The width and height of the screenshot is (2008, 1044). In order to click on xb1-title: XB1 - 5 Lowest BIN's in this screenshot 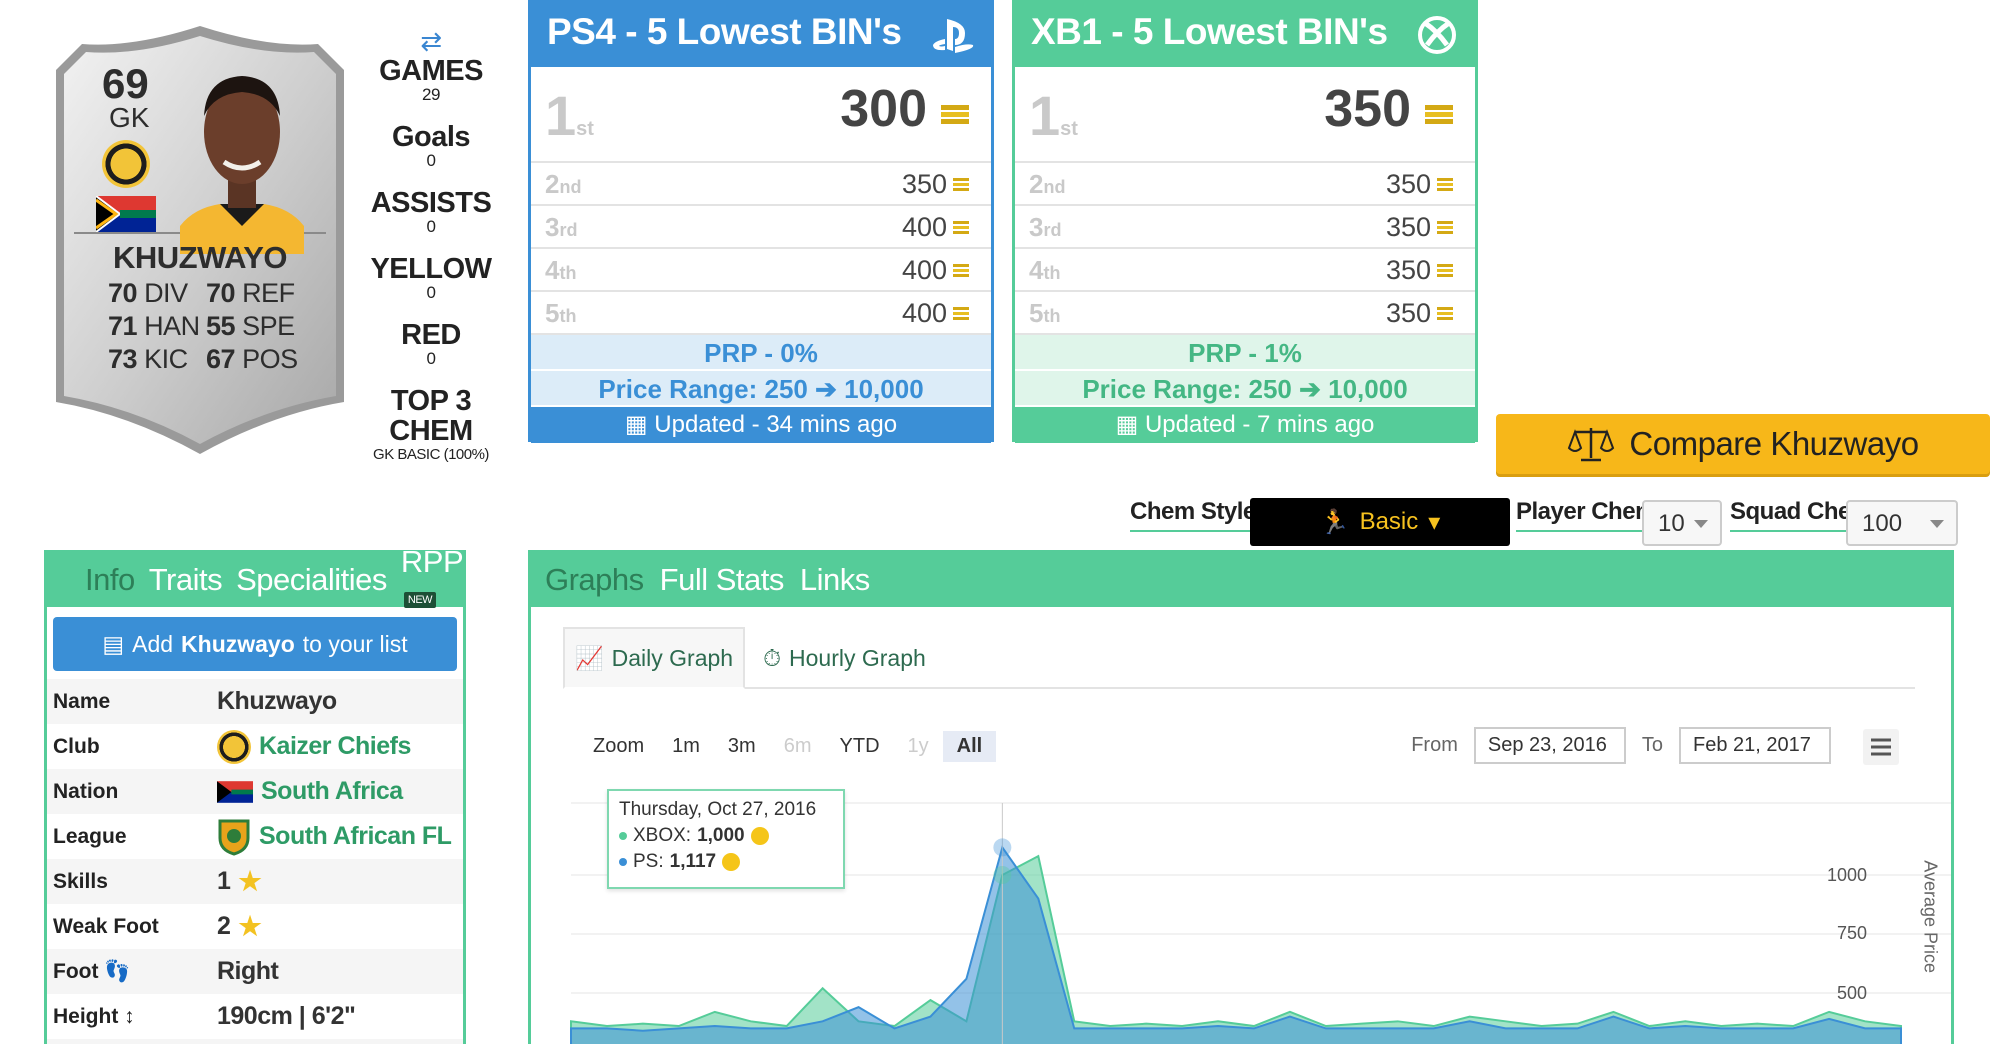, I will do `click(1209, 31)`.